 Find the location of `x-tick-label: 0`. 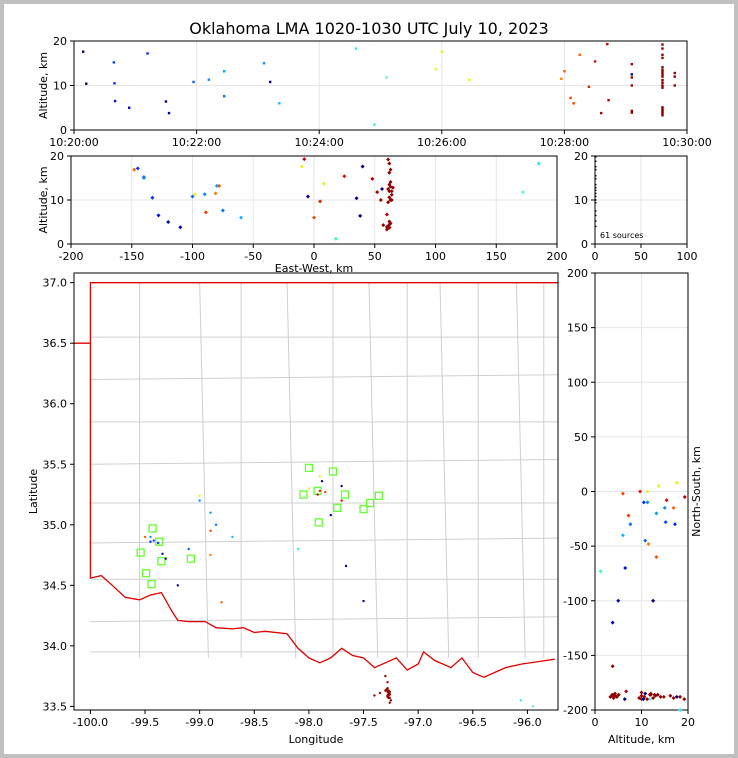

x-tick-label: 0 is located at coordinates (595, 256).